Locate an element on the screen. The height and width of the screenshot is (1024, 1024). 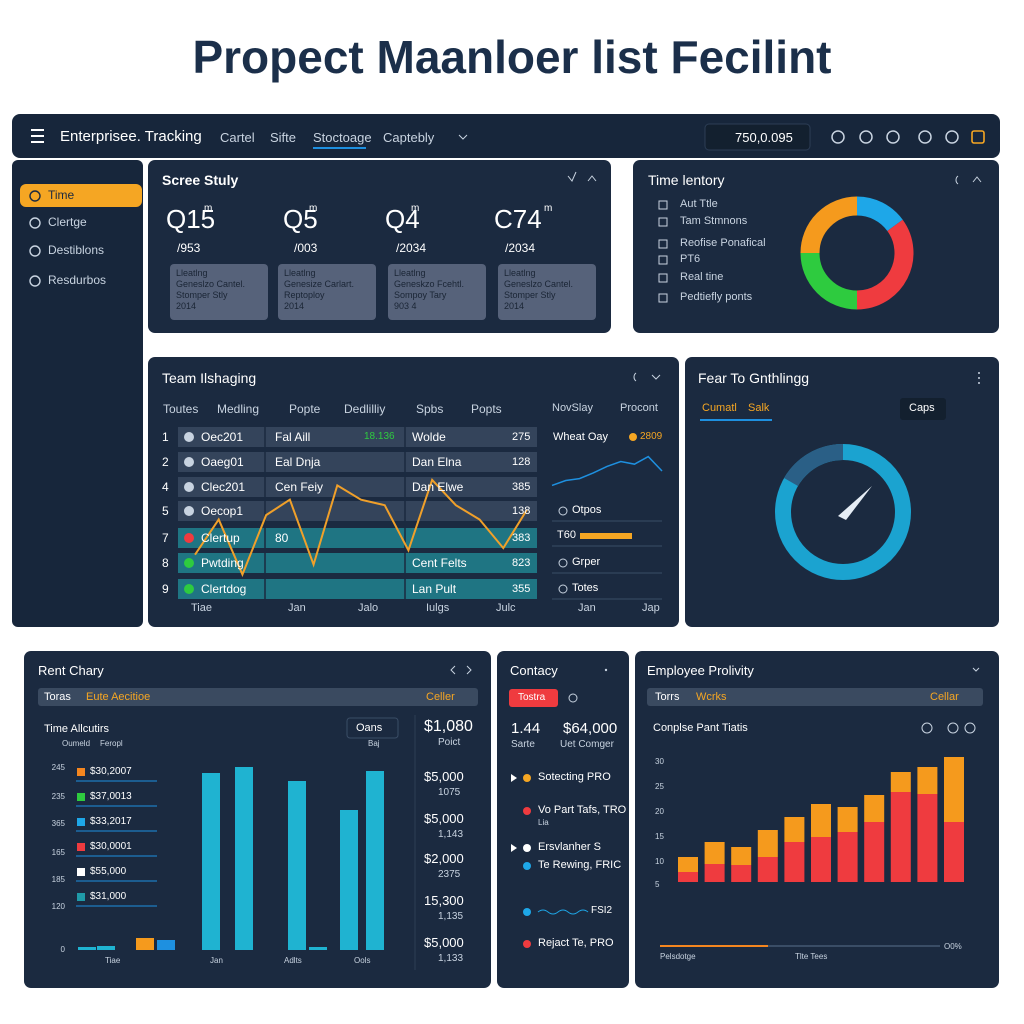
note-line: Stomper Stly is located at coordinates (202, 295).